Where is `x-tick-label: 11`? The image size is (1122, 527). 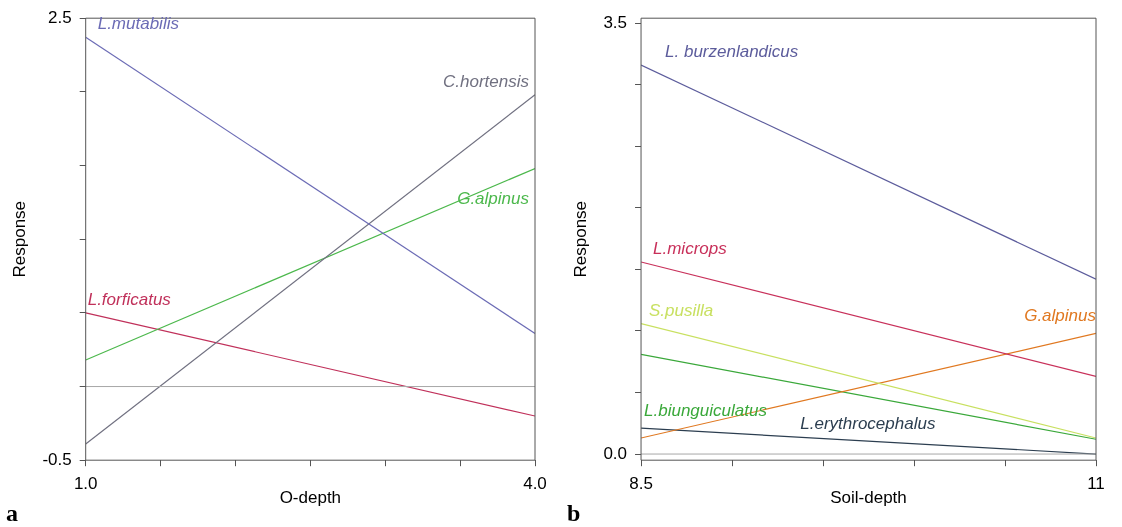
x-tick-label: 11 is located at coordinates (1096, 484).